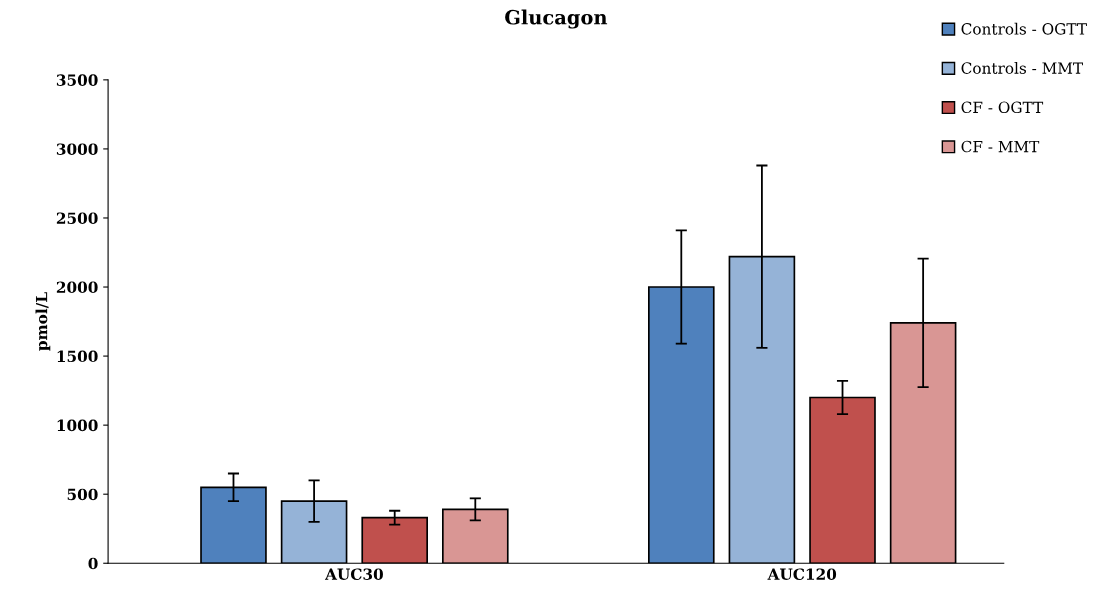  I want to click on y-tick-label: 3500, so click(77, 80).